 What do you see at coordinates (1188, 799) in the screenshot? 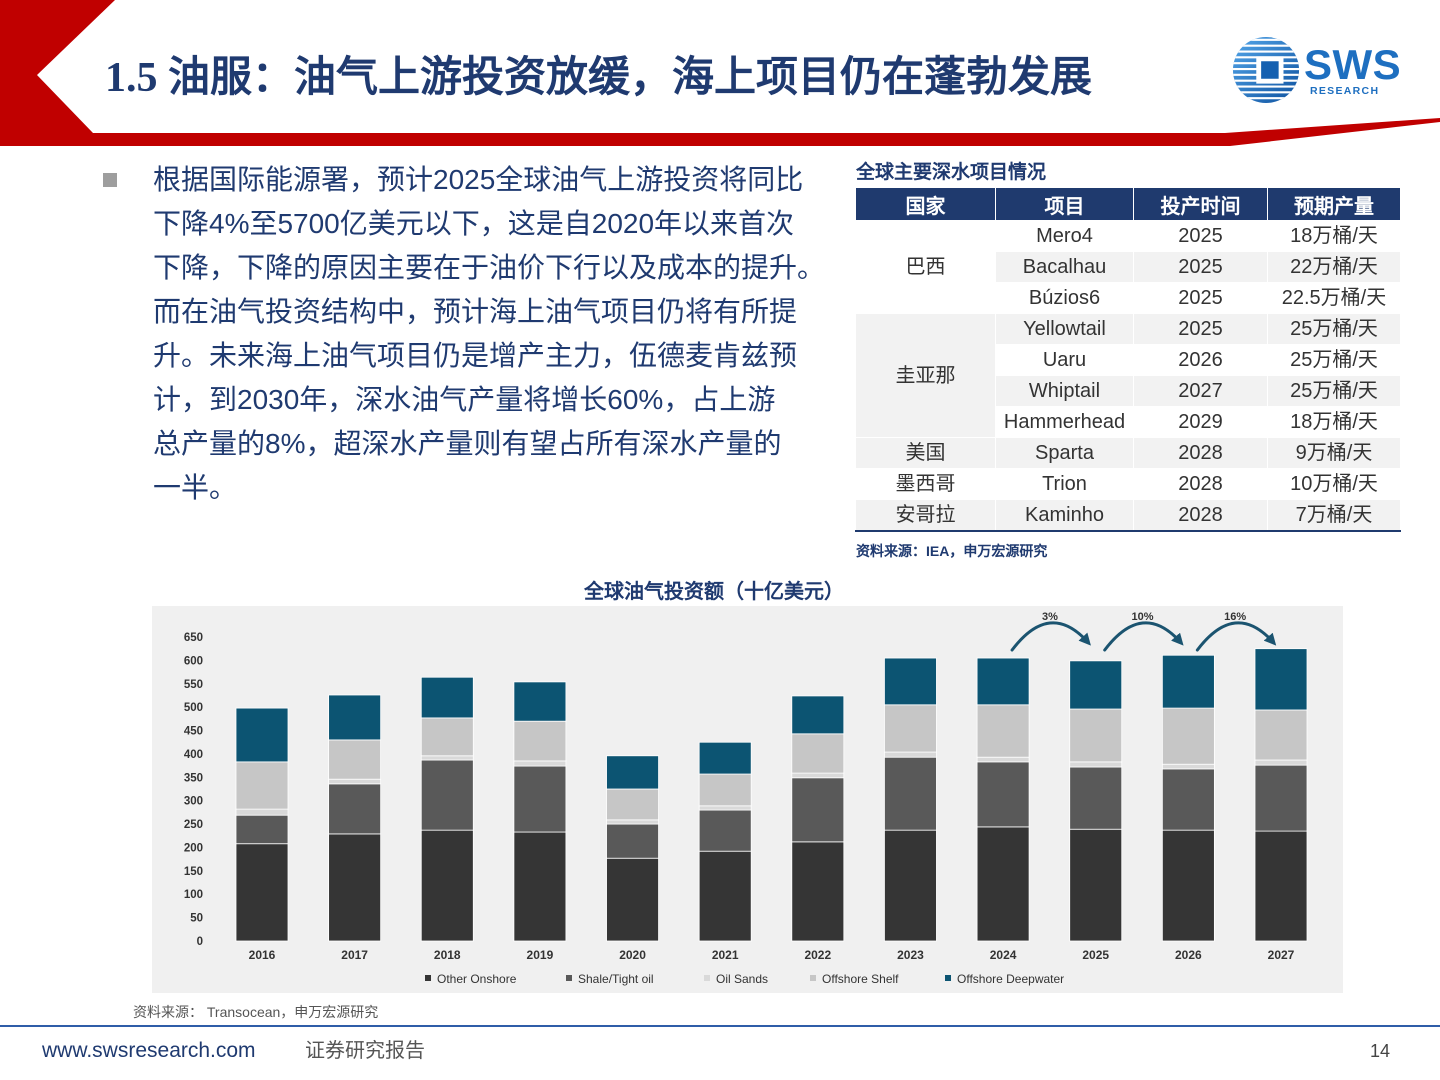
I see `bar-segment-shale-tight-oil-2026` at bounding box center [1188, 799].